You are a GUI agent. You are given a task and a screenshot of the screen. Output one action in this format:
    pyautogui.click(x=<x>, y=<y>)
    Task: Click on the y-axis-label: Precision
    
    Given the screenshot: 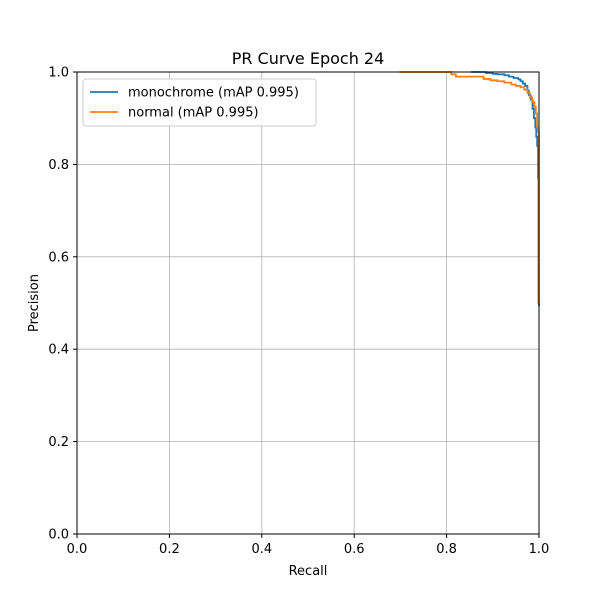 What is the action you would take?
    pyautogui.click(x=34, y=303)
    